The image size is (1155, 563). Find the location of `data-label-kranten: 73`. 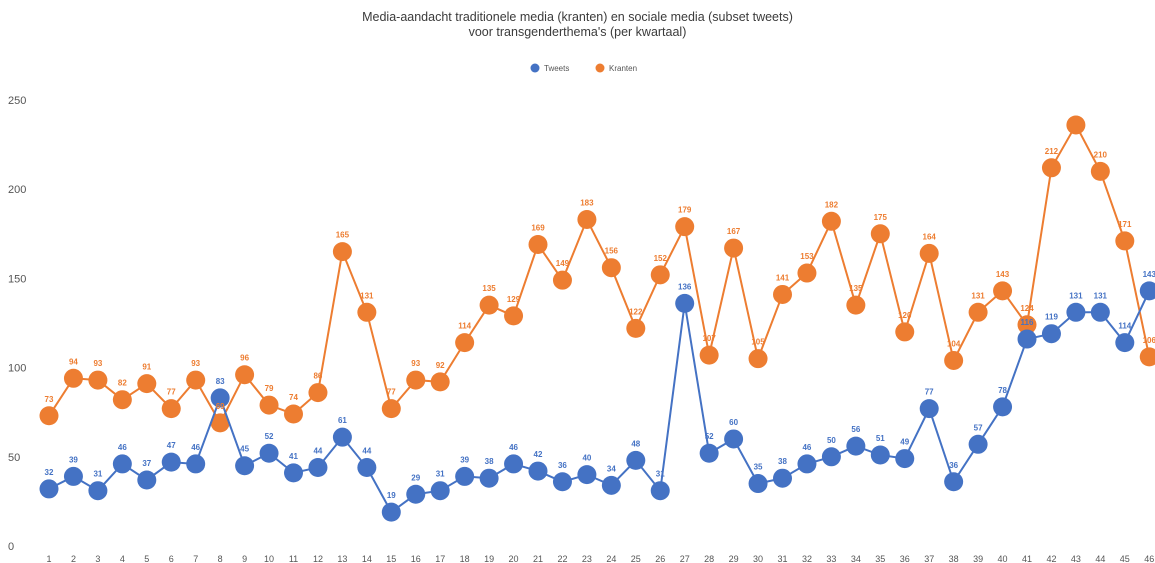

data-label-kranten: 73 is located at coordinates (49, 399).